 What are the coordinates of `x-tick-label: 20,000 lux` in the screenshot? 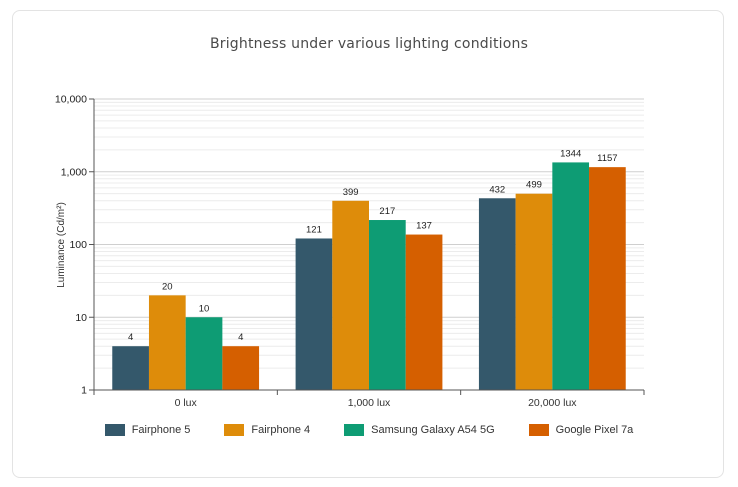 It's located at (552, 403).